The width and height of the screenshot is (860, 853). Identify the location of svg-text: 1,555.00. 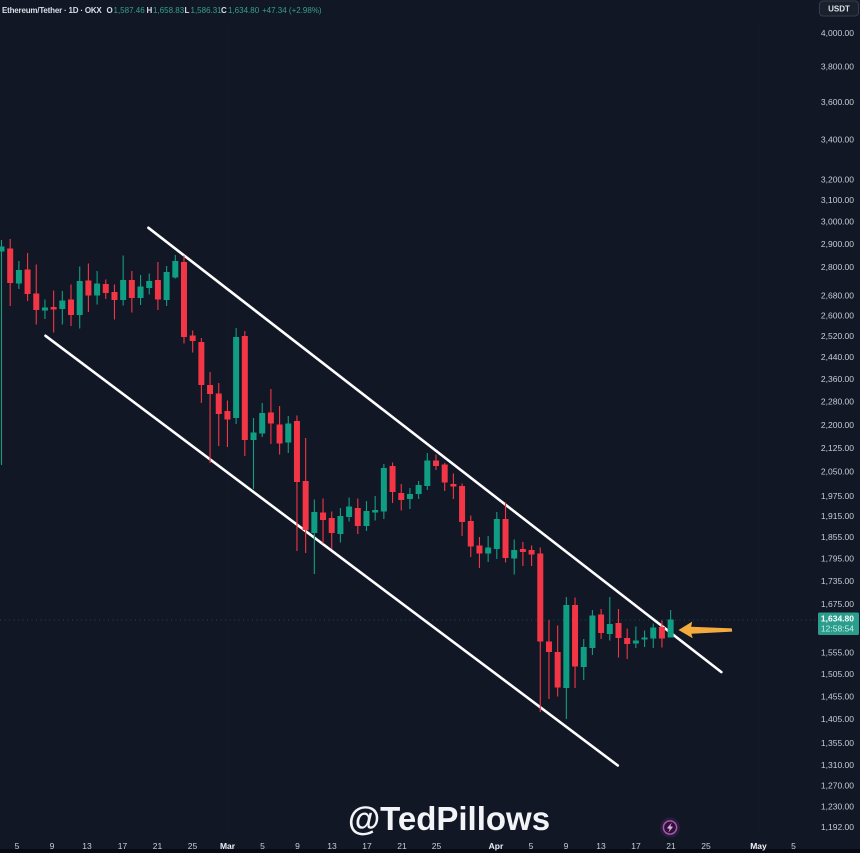
(837, 653).